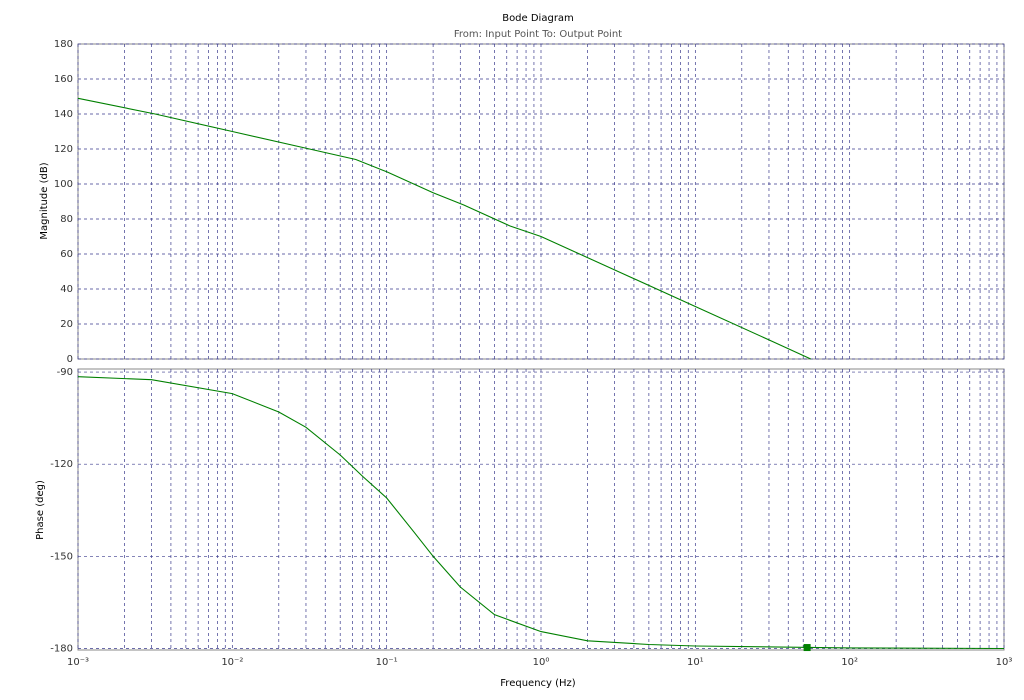  Describe the element at coordinates (1004, 662) in the screenshot. I see `x-tick-label: 10³` at that location.